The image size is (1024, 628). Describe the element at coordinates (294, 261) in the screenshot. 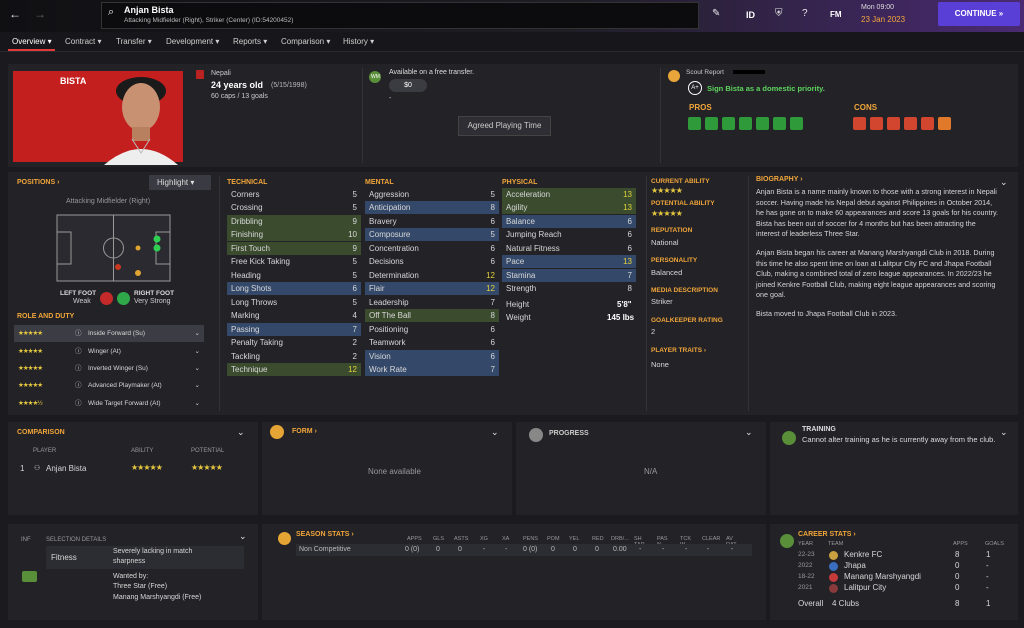

I see `attr-row: Free Kick Taking 5` at that location.